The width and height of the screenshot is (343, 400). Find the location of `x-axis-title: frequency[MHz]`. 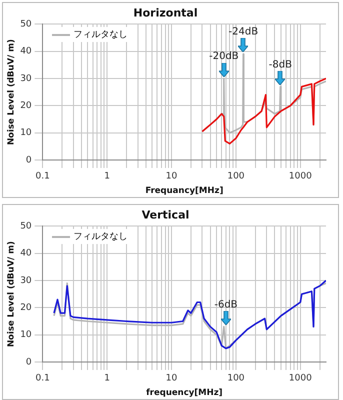

x-axis-title: frequency[MHz] is located at coordinates (184, 393).